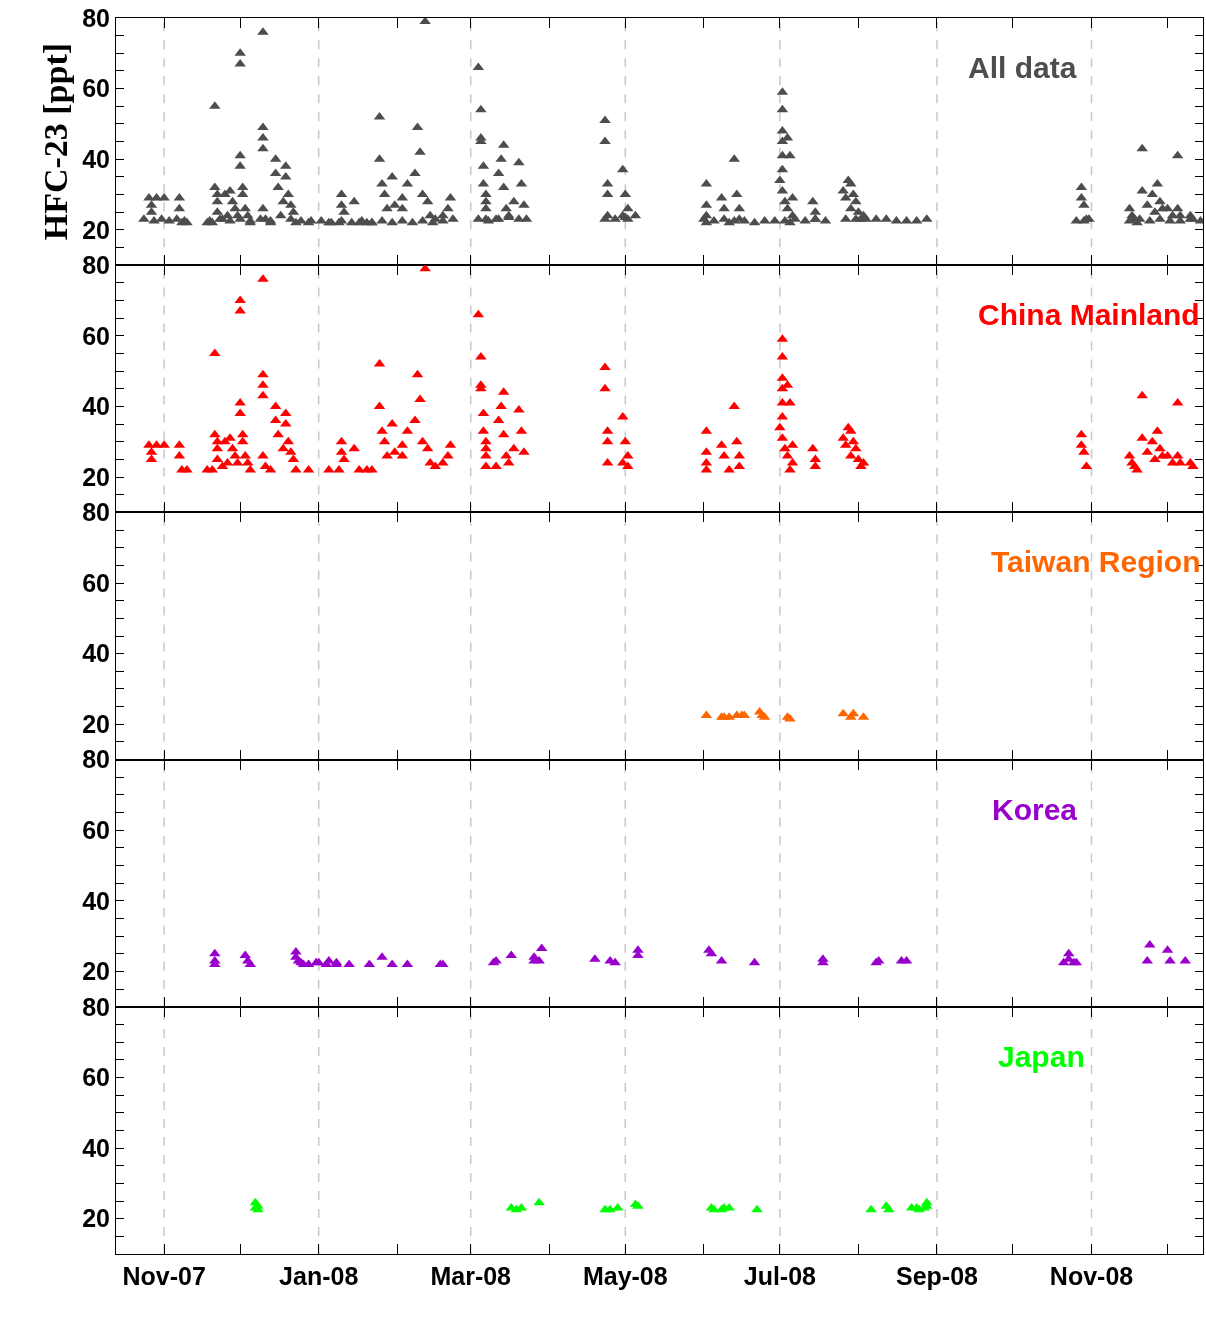 The width and height of the screenshot is (1206, 1317). What do you see at coordinates (1022, 67) in the screenshot?
I see `text: All data` at bounding box center [1022, 67].